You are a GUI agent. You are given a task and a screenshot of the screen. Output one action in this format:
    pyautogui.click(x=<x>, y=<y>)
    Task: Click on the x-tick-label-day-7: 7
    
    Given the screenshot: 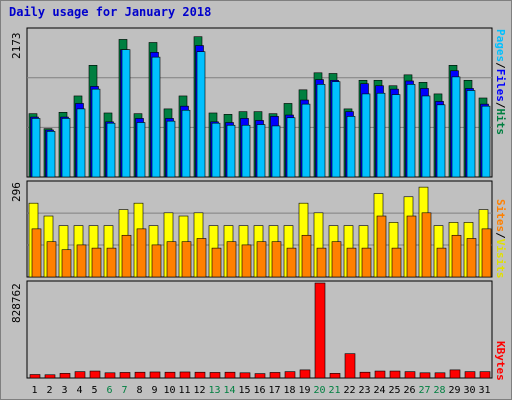 What is the action you would take?
    pyautogui.click(x=124, y=390)
    